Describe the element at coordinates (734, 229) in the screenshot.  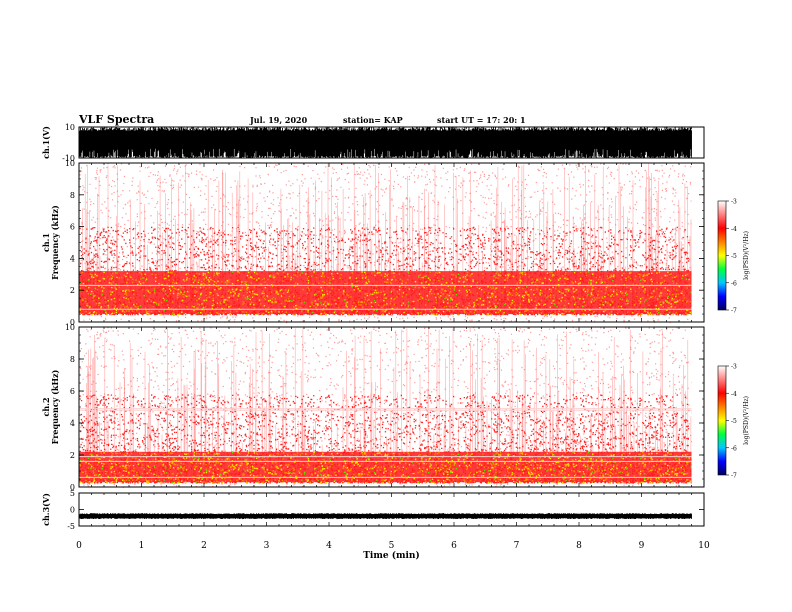
I see `ch1-colorbar-tick-label: -4` at that location.